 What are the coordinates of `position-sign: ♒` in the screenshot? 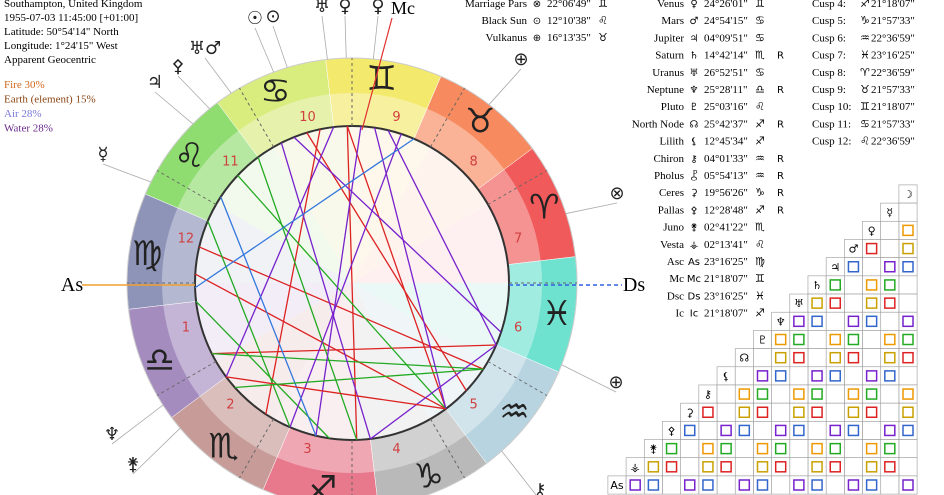 It's located at (760, 175).